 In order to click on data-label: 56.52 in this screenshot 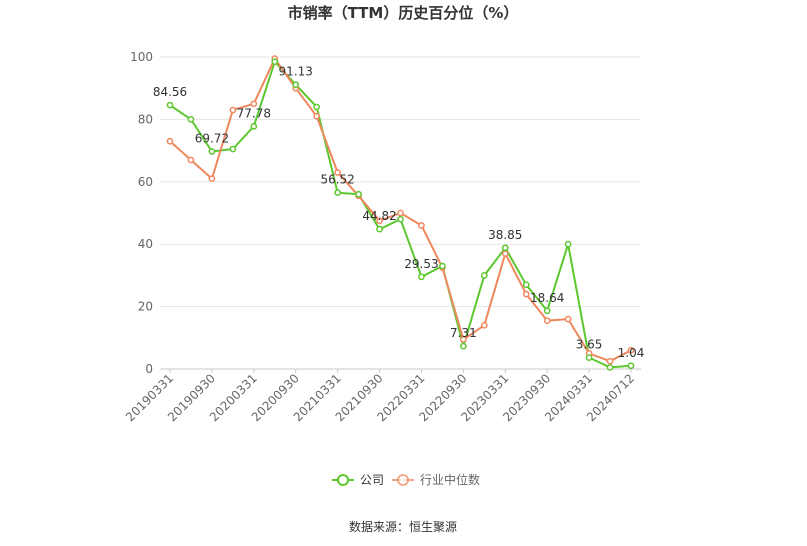, I will do `click(337, 180)`.